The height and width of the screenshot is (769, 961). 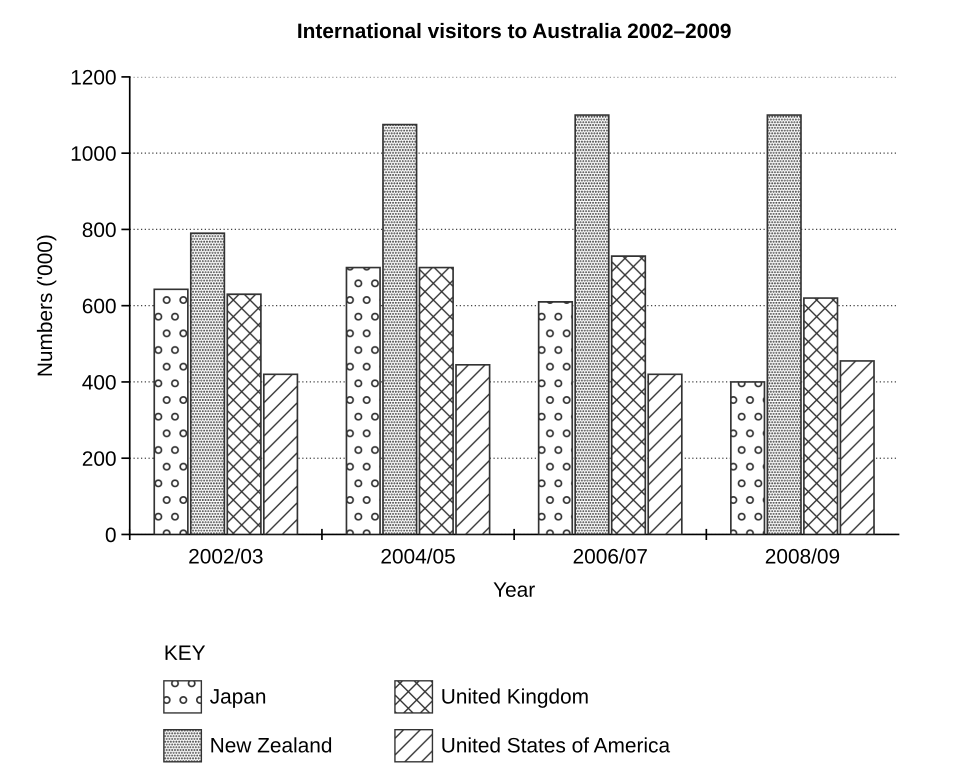 I want to click on y-tick-label: 800, so click(x=99, y=230).